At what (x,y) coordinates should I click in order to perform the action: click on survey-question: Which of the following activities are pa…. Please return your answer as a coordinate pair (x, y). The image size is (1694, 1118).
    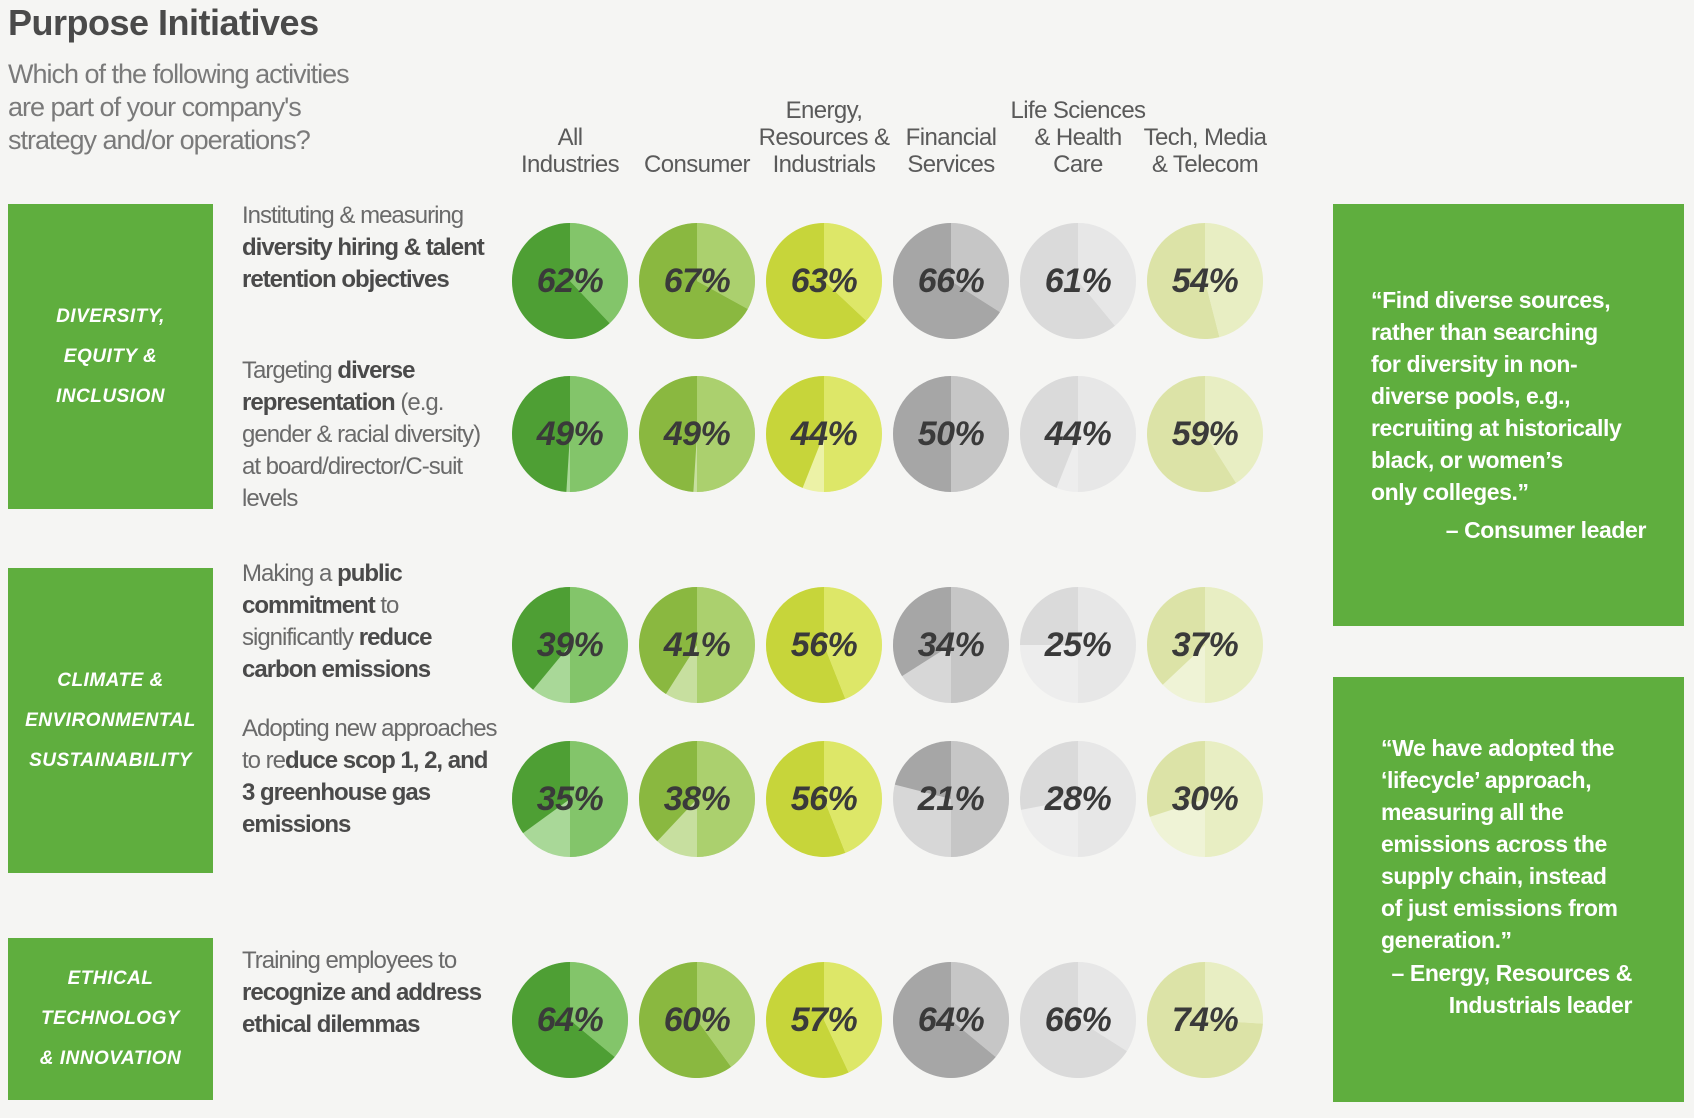
    Looking at the image, I should click on (179, 107).